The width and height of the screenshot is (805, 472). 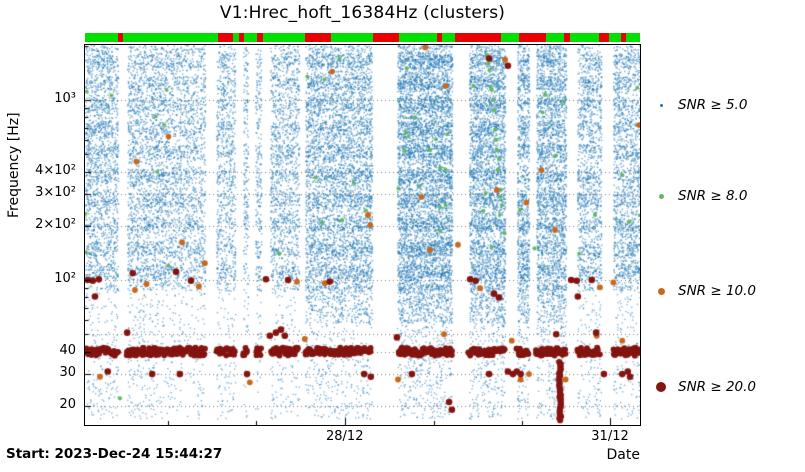 I want to click on start-timestamp-label: Start: 2023-Dec-24 15:44:27, so click(x=114, y=454).